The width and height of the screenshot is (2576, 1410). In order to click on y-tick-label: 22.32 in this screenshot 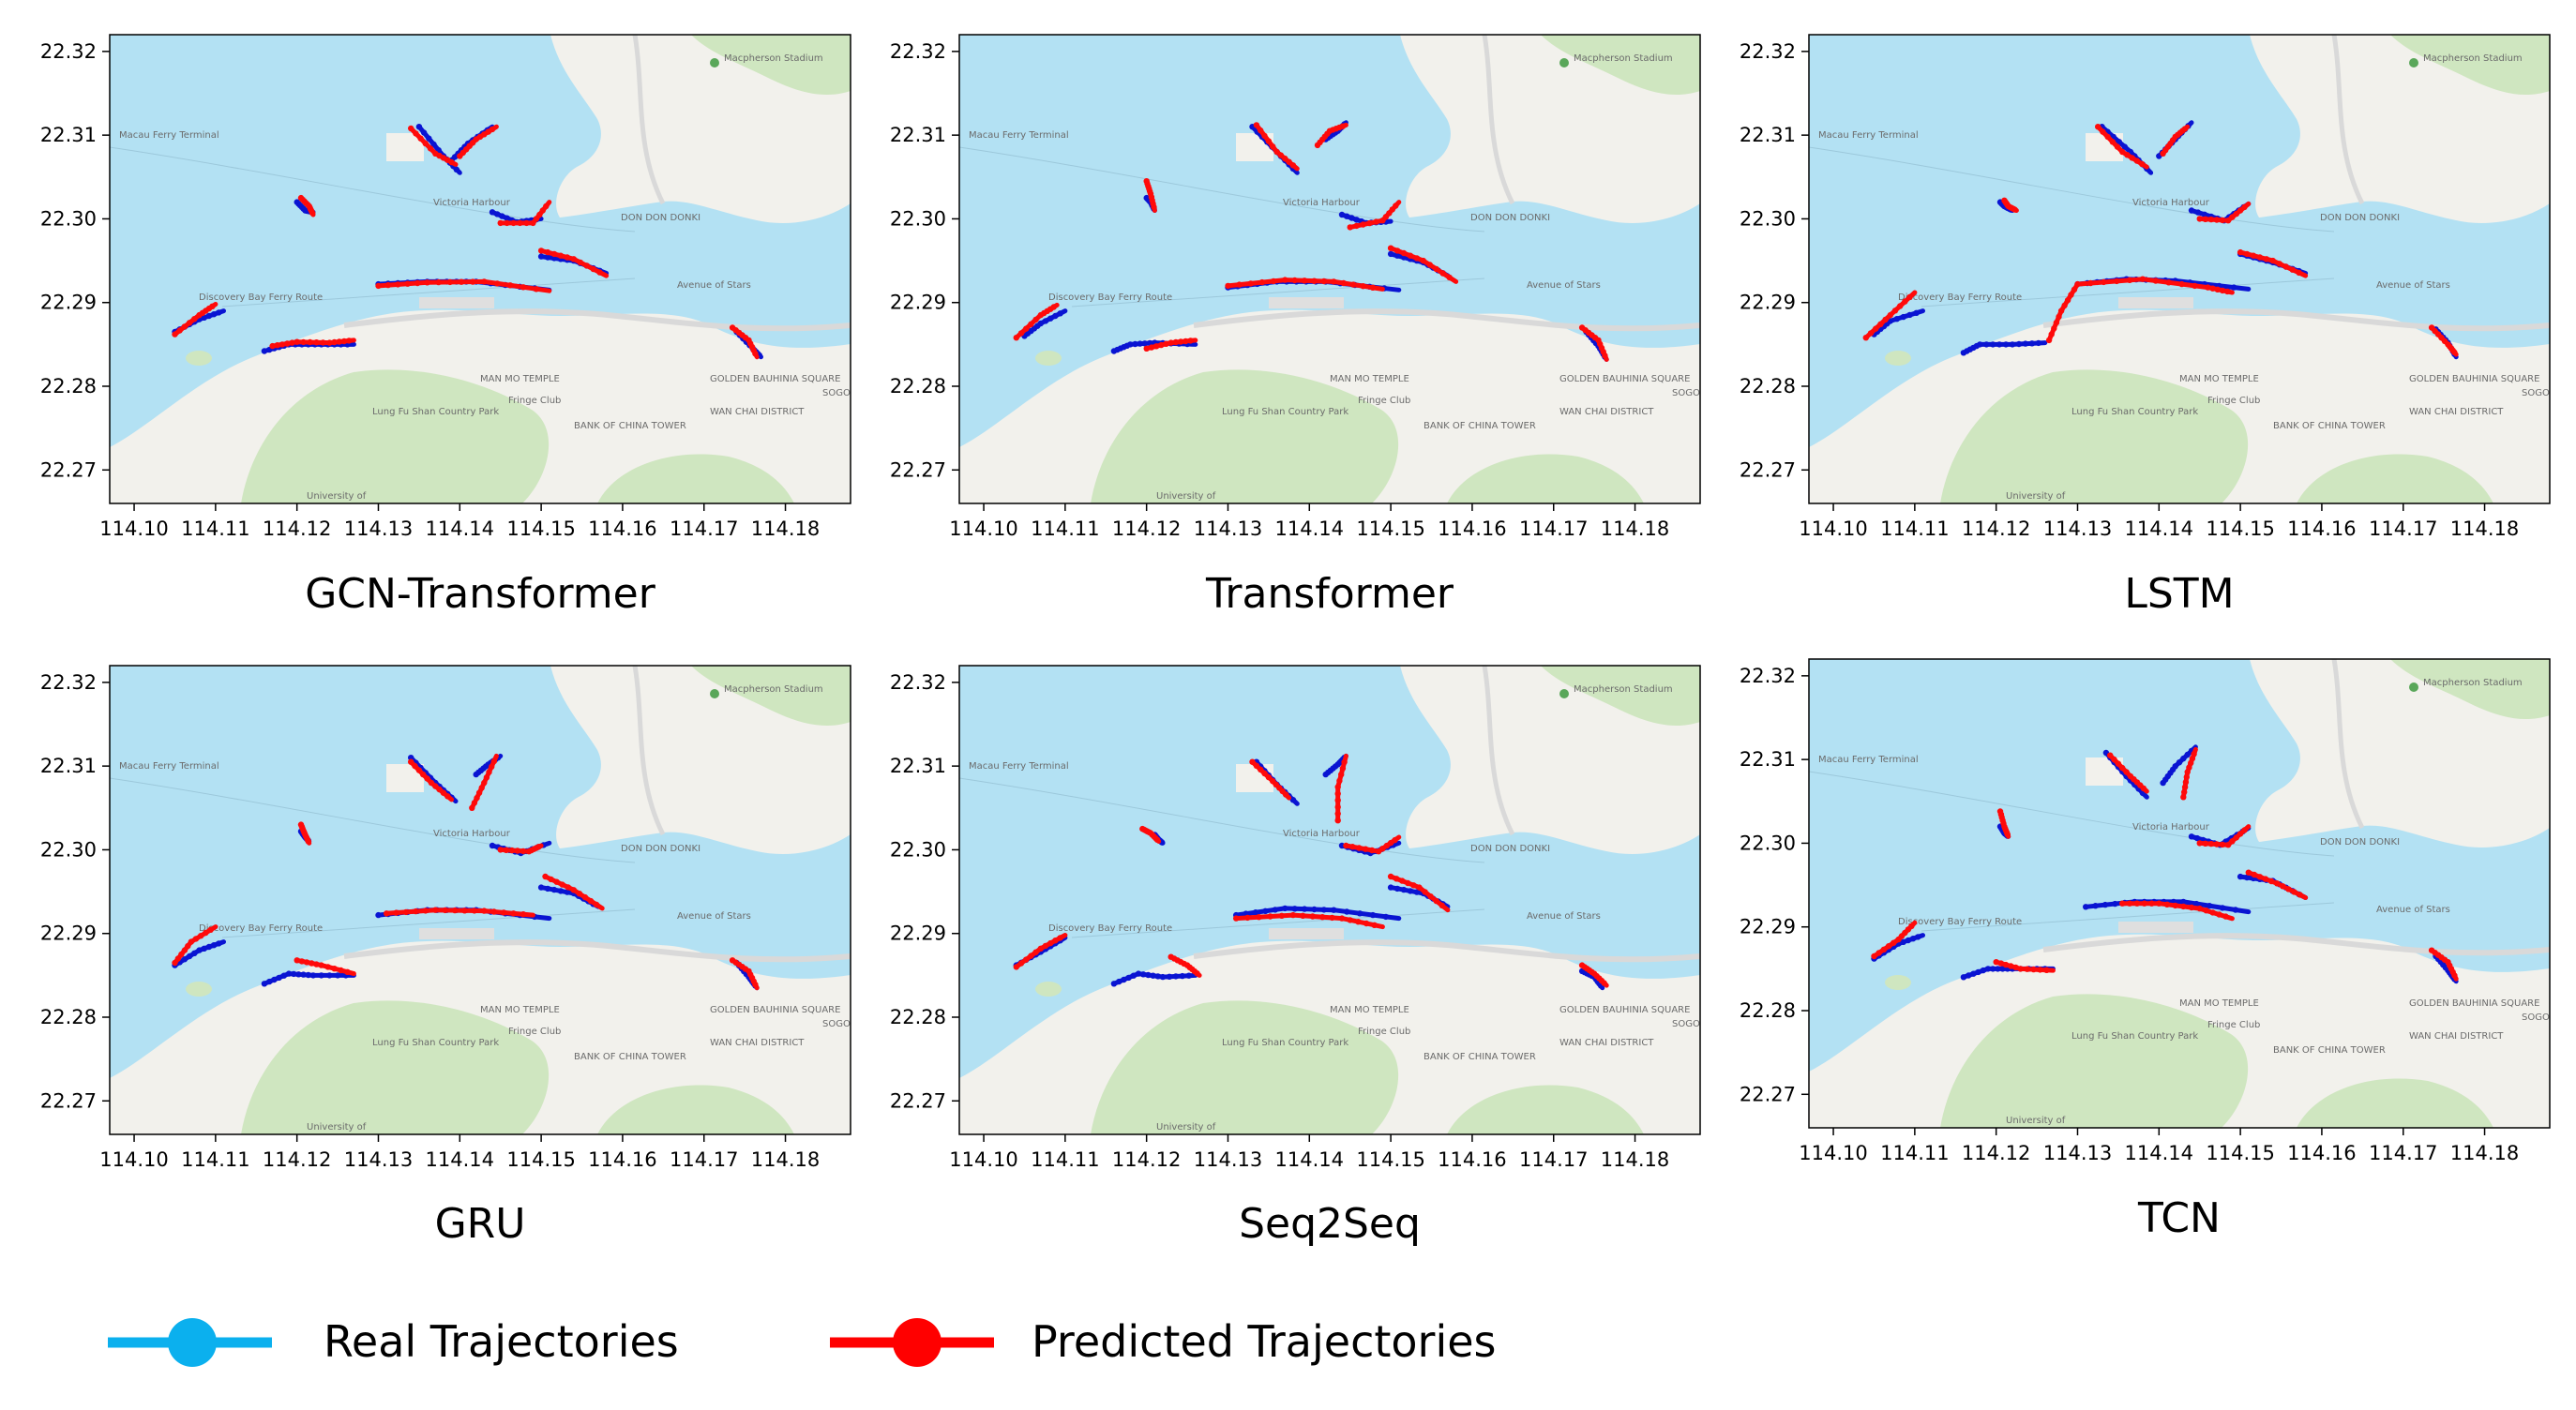, I will do `click(918, 682)`.